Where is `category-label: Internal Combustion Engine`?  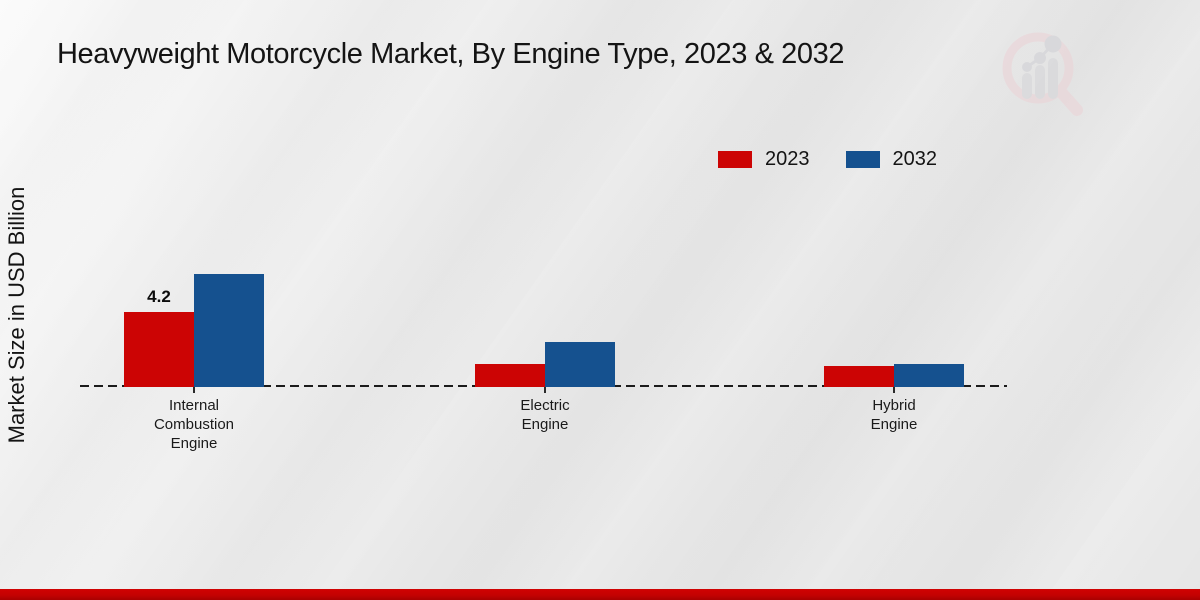
category-label: Internal Combustion Engine is located at coordinates (194, 425).